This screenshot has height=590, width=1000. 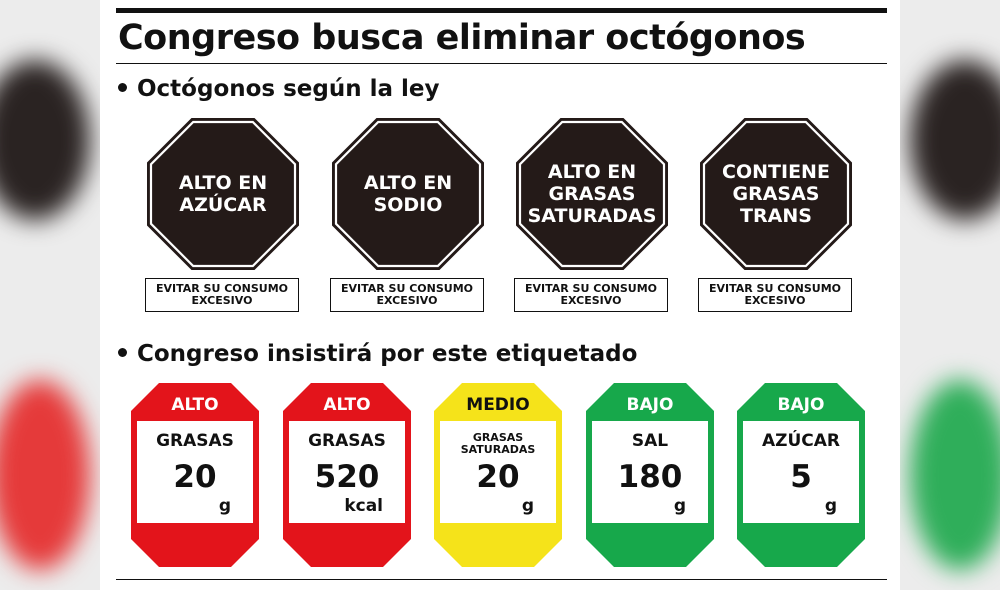 I want to click on section-title-text: Octógonos según la ley, so click(x=288, y=89).